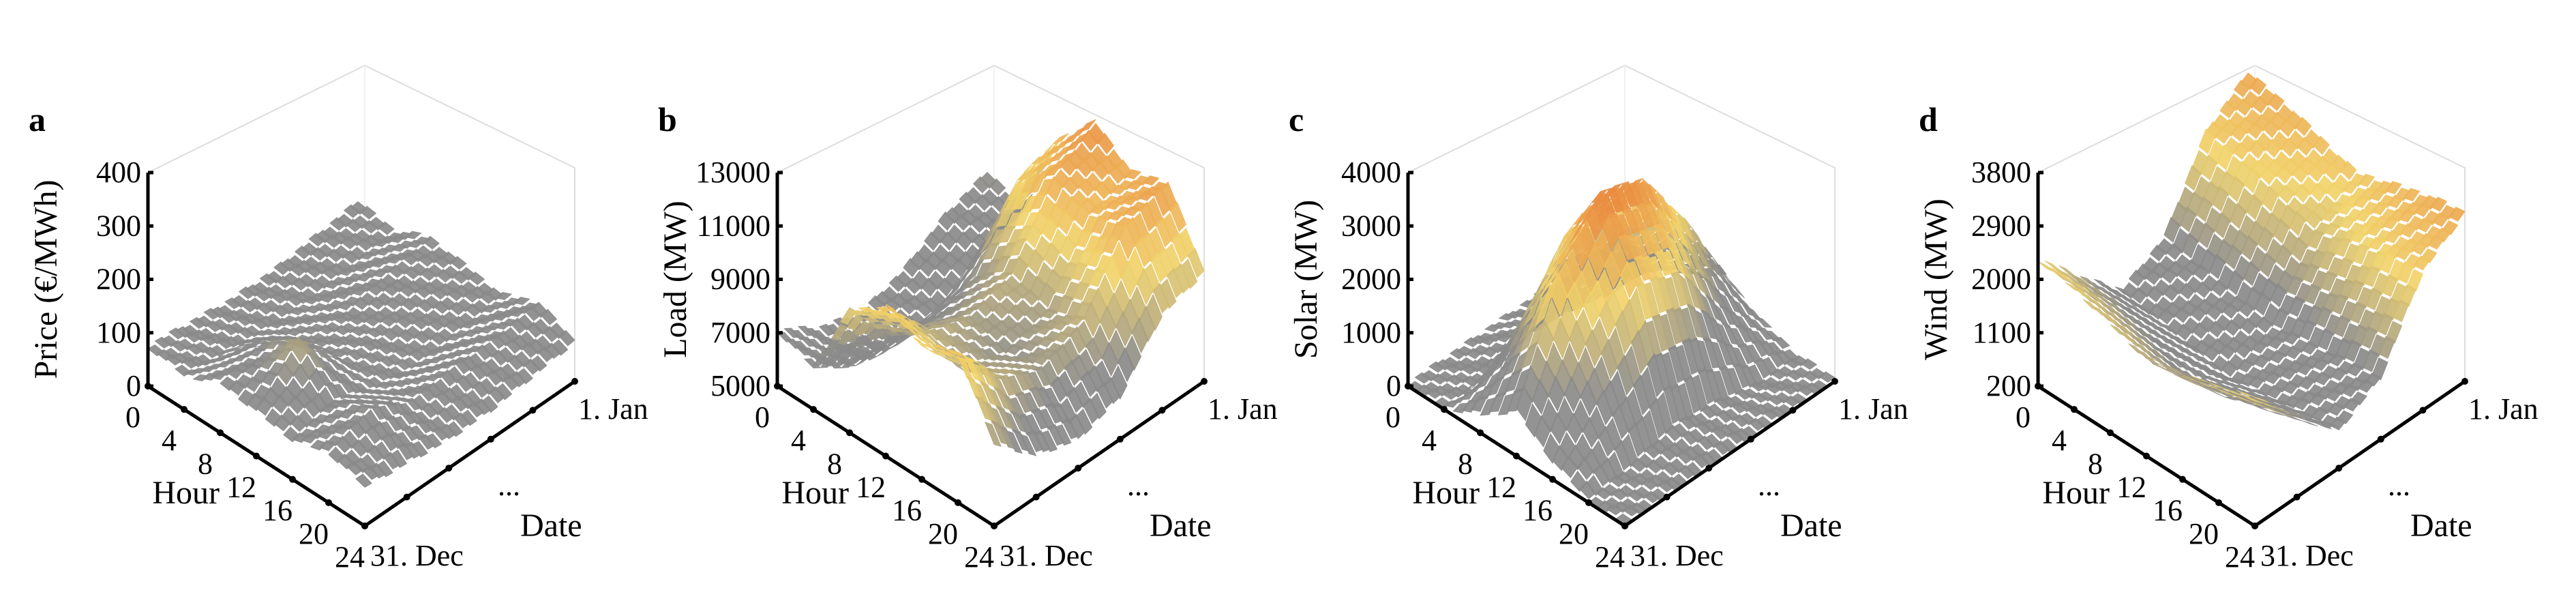 The image size is (2576, 601). Describe the element at coordinates (1371, 226) in the screenshot. I see `z-tick-label: 3000` at that location.